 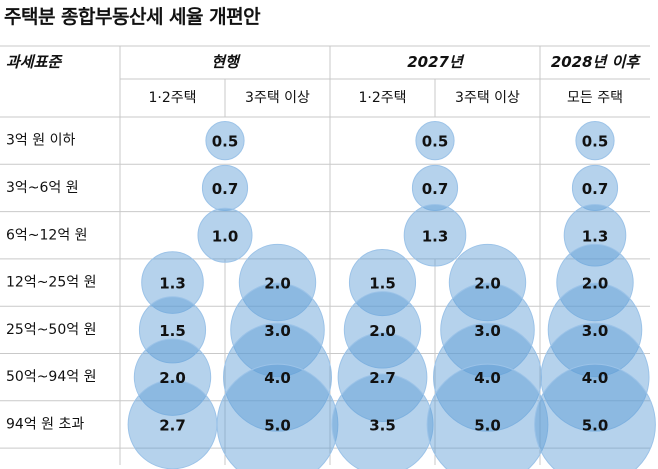 What do you see at coordinates (436, 62) in the screenshot?
I see `group-header: 2027년` at bounding box center [436, 62].